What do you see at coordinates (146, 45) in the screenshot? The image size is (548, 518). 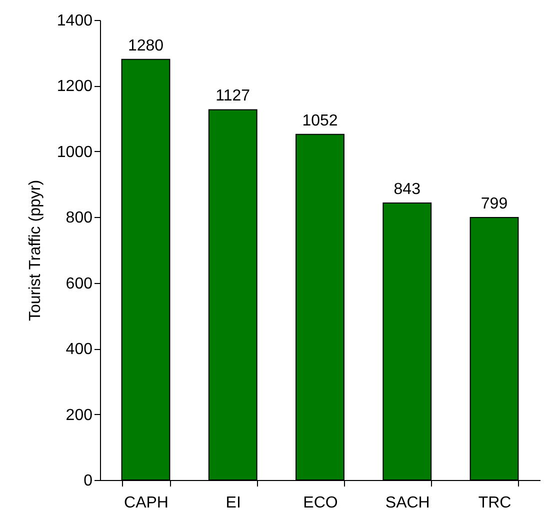 I see `data-label: 1280` at bounding box center [146, 45].